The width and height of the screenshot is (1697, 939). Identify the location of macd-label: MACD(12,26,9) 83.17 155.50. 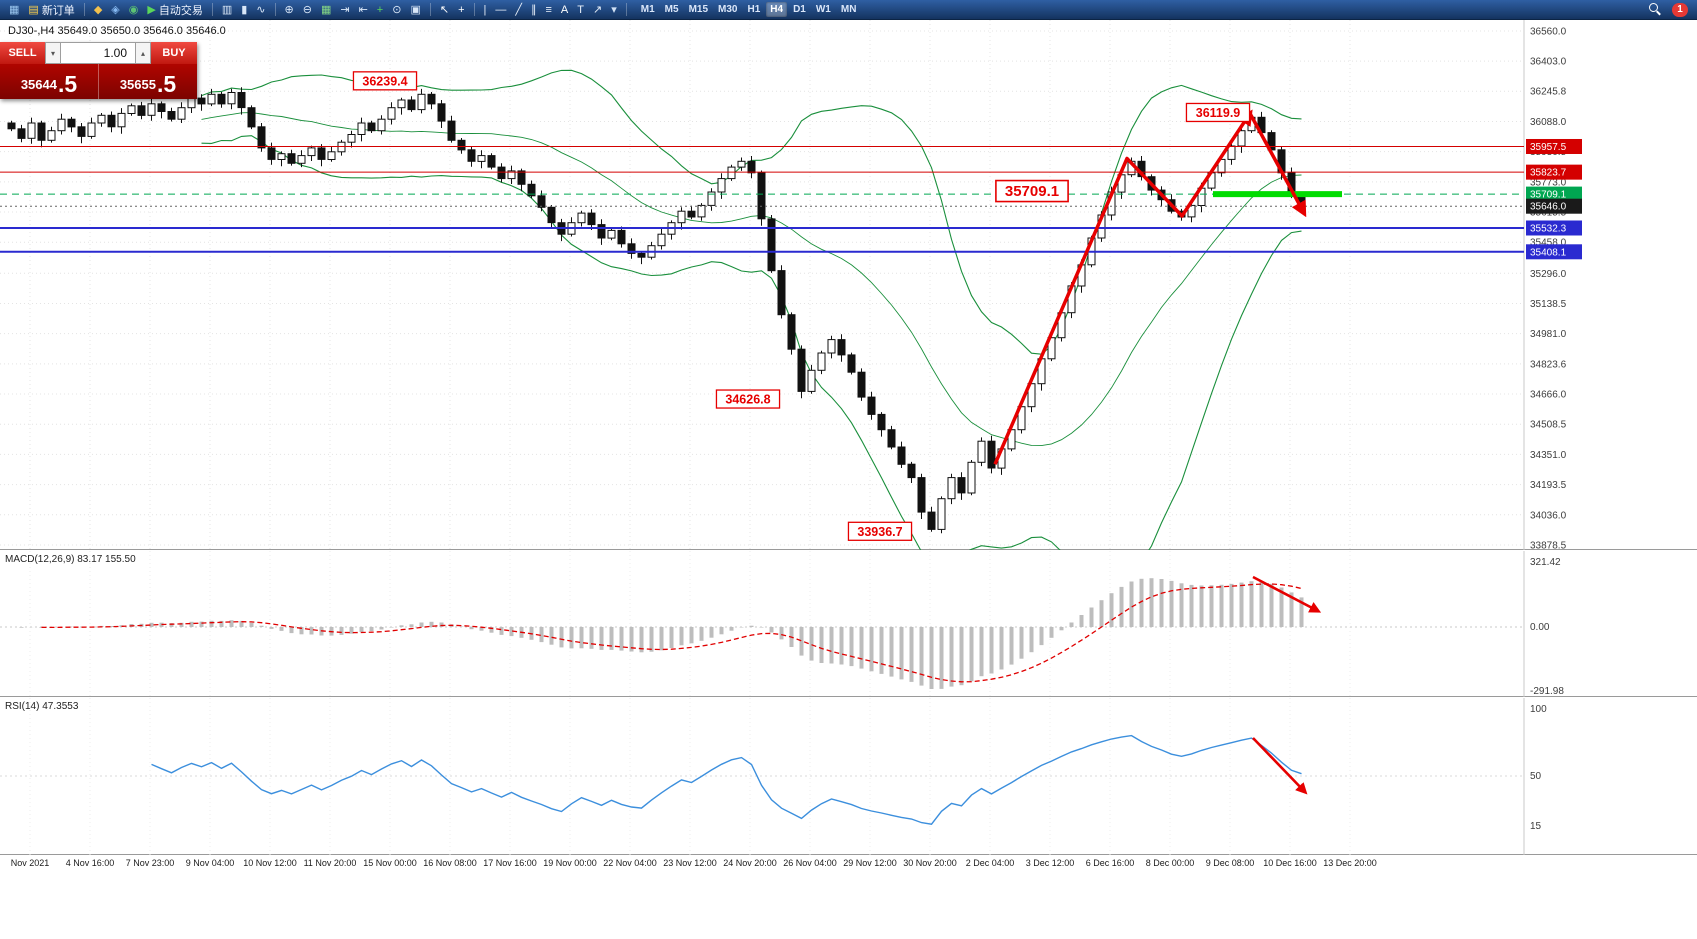
(70, 559).